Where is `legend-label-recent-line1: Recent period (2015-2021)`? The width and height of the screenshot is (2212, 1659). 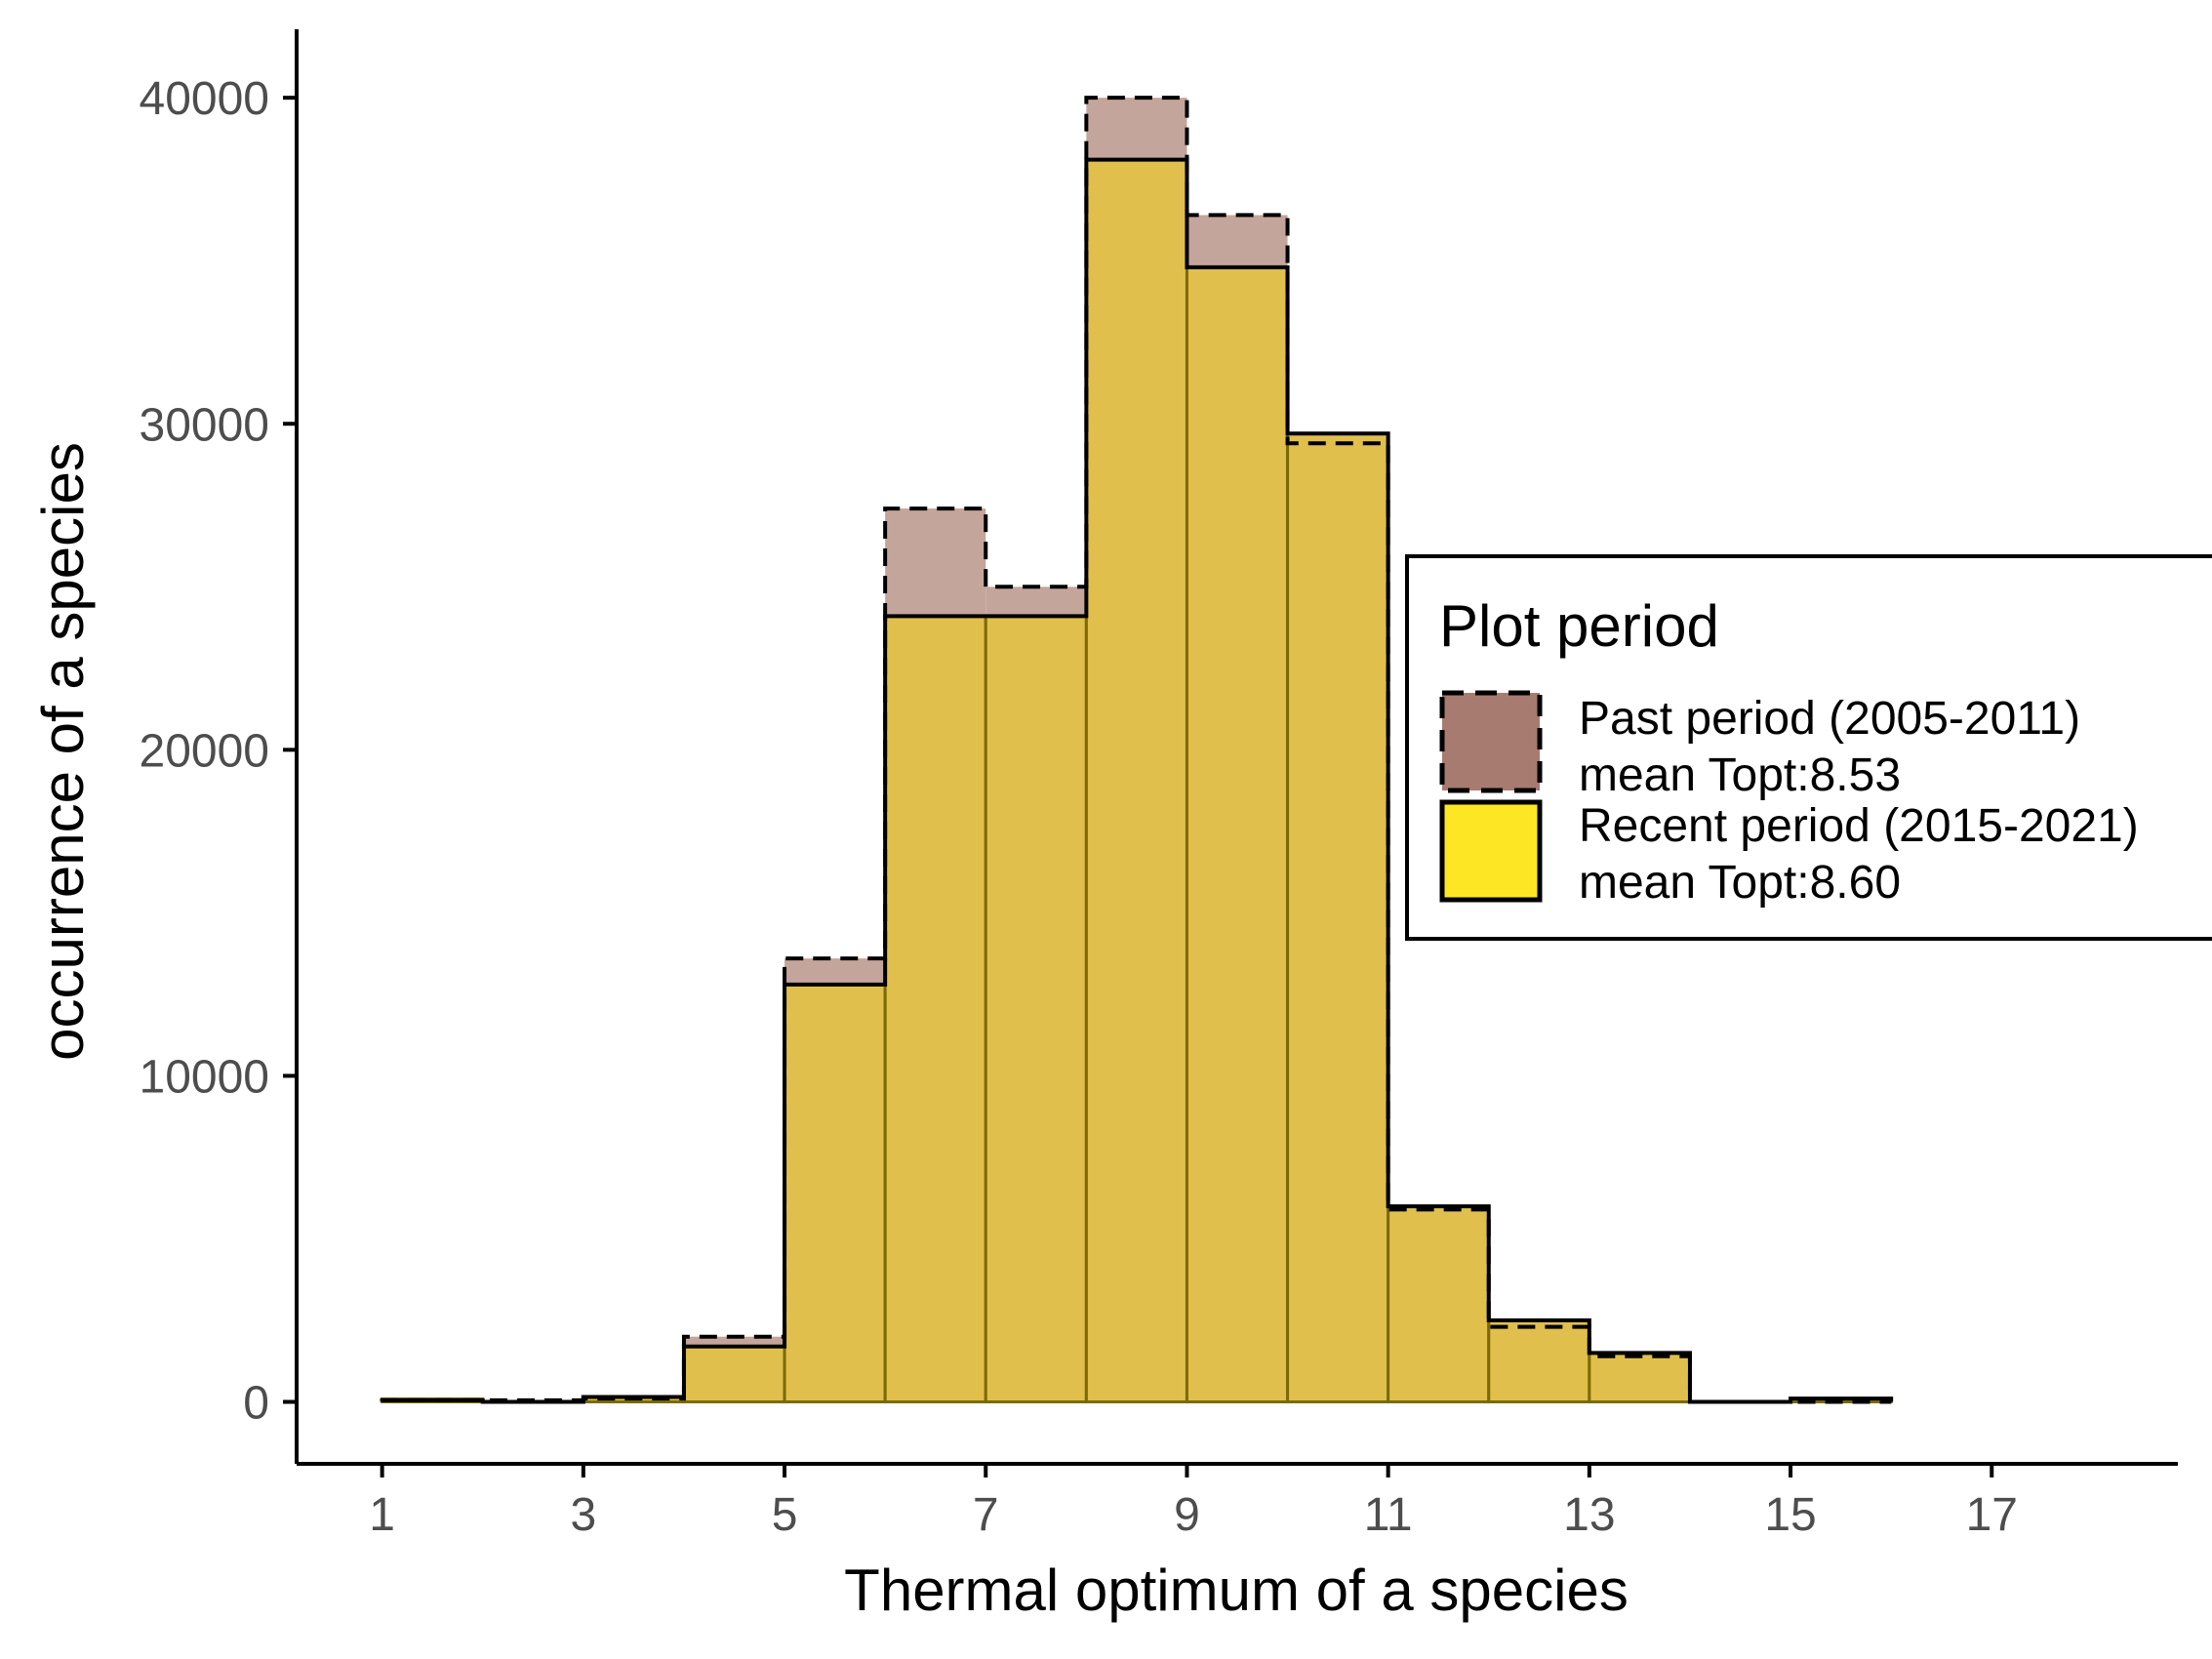
legend-label-recent-line1: Recent period (2015-2021) is located at coordinates (1859, 826).